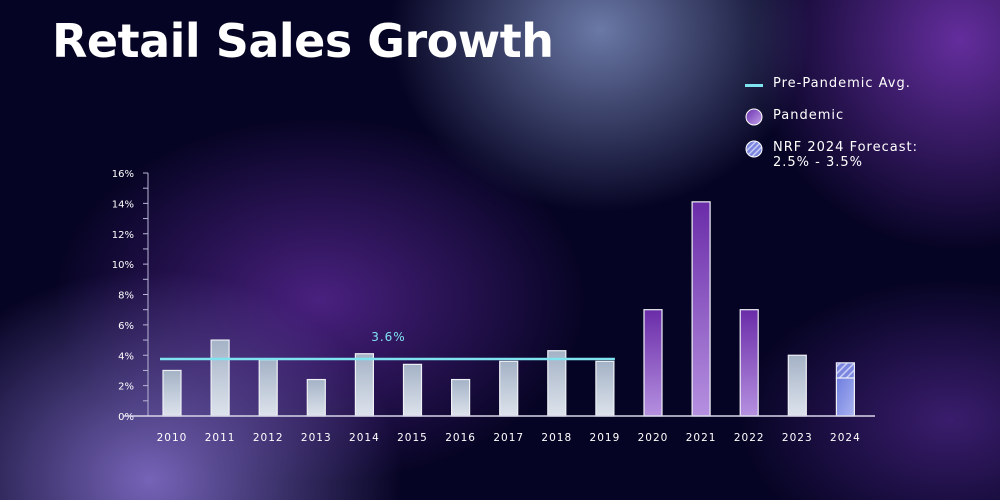  Describe the element at coordinates (412, 390) in the screenshot. I see `bar-2015` at that location.